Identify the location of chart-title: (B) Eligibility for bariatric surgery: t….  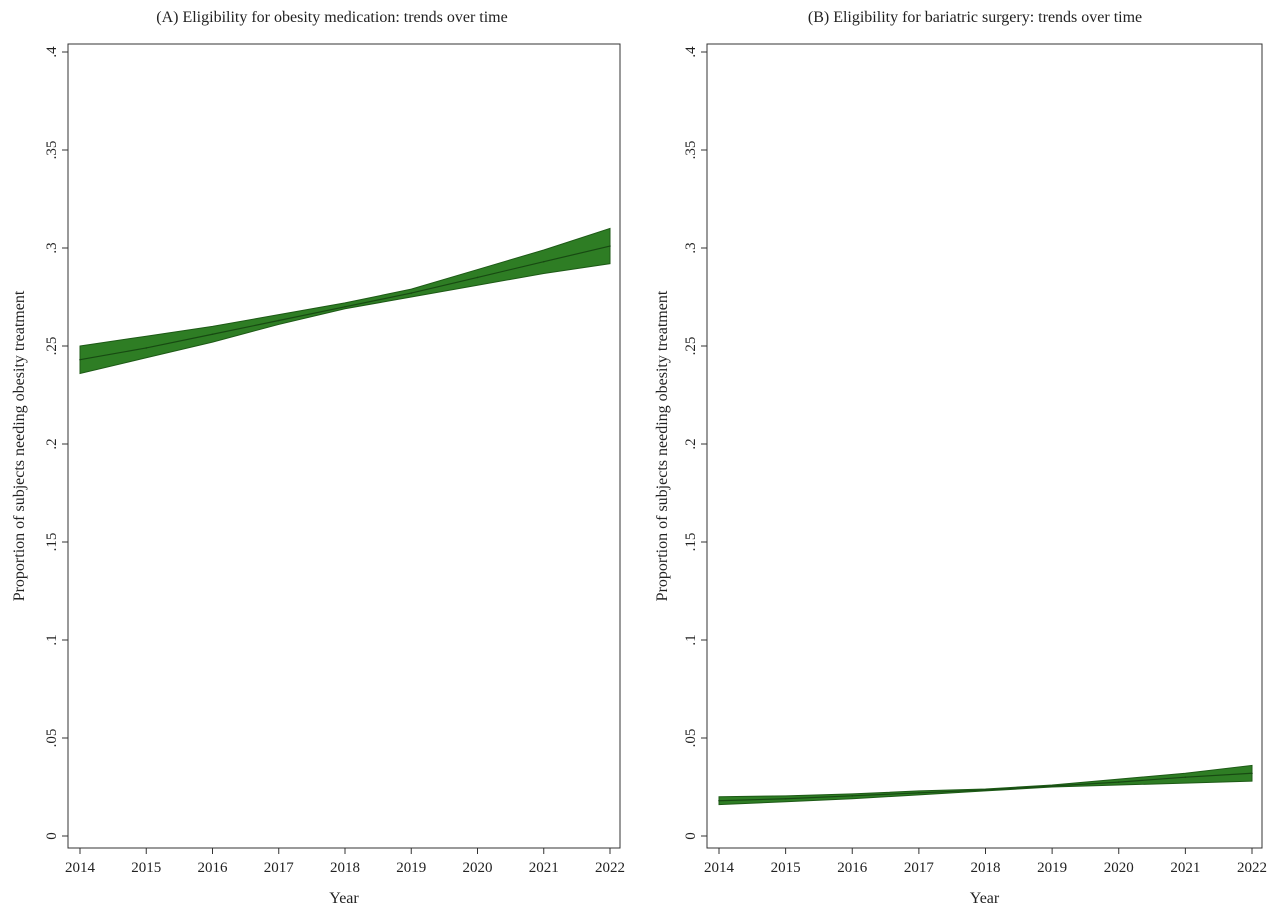
(975, 17).